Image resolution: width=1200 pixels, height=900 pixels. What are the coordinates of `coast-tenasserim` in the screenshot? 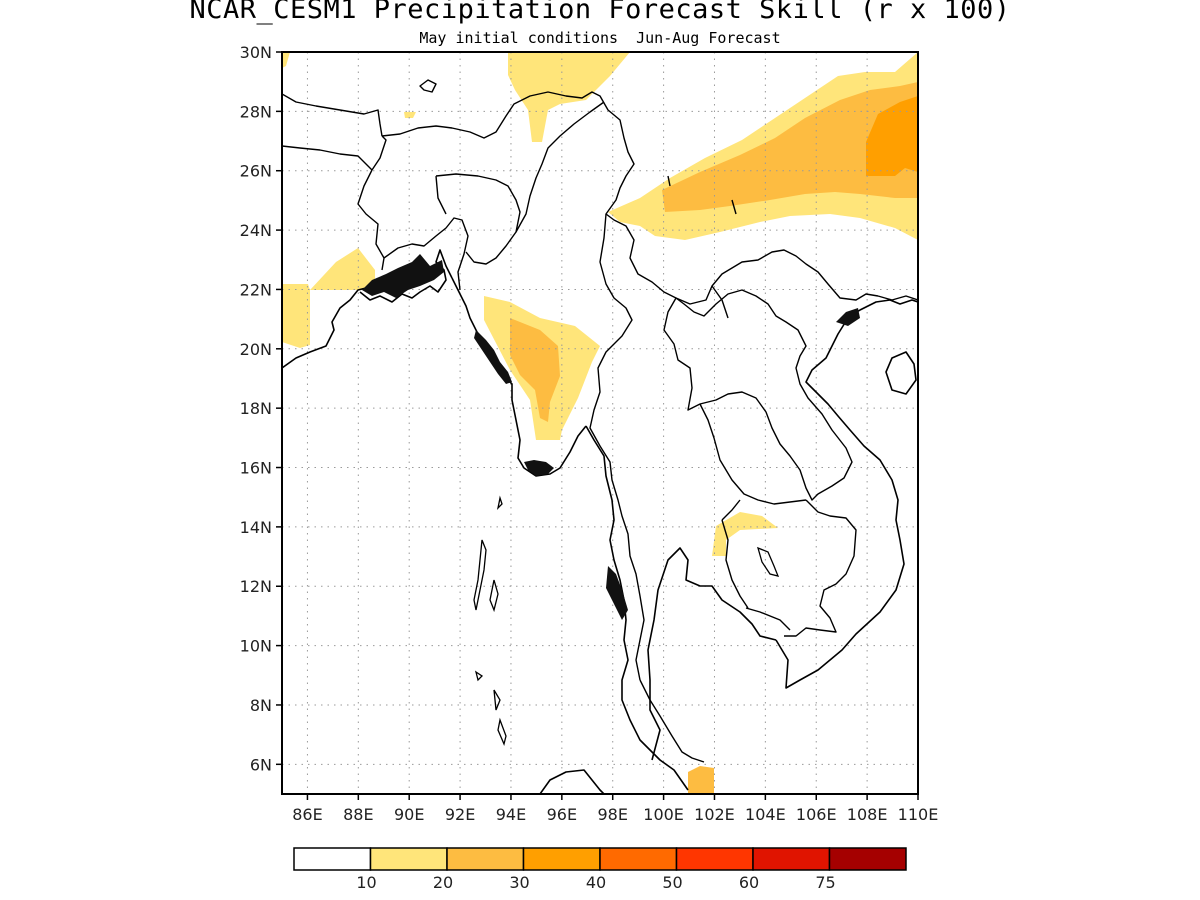 It's located at (637, 608).